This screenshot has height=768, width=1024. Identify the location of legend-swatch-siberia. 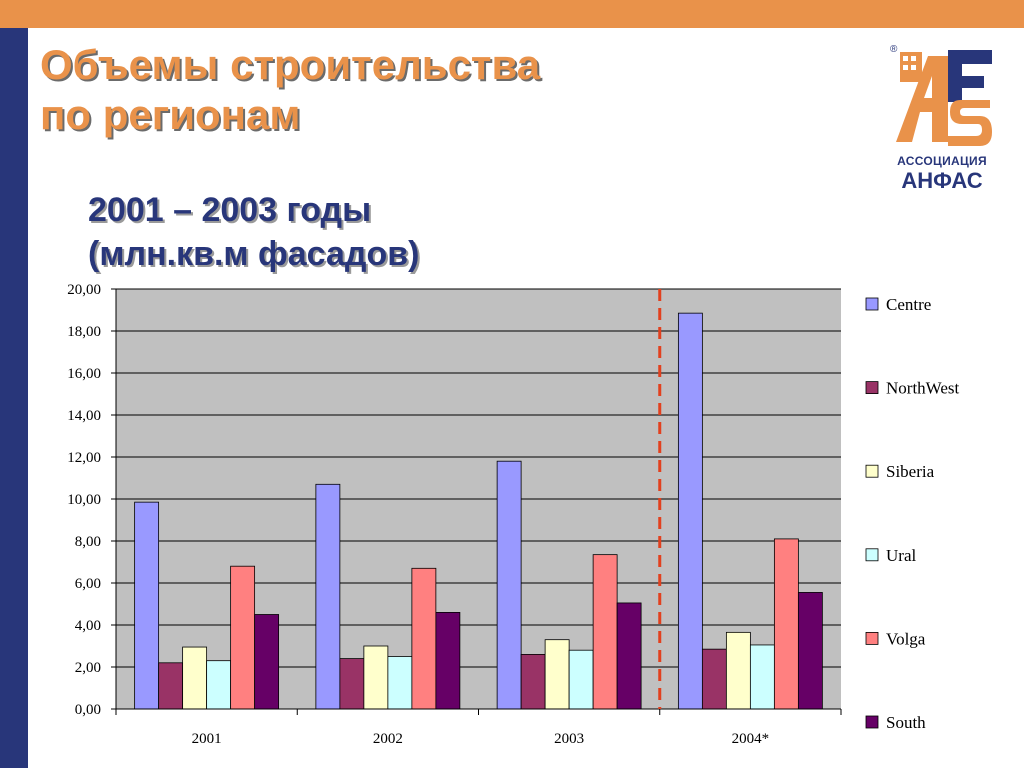
(872, 471).